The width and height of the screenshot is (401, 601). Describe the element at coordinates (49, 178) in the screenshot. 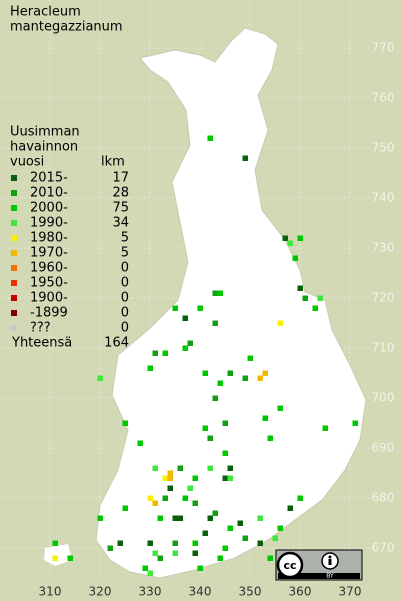

I see `legend-label: 2015-` at that location.